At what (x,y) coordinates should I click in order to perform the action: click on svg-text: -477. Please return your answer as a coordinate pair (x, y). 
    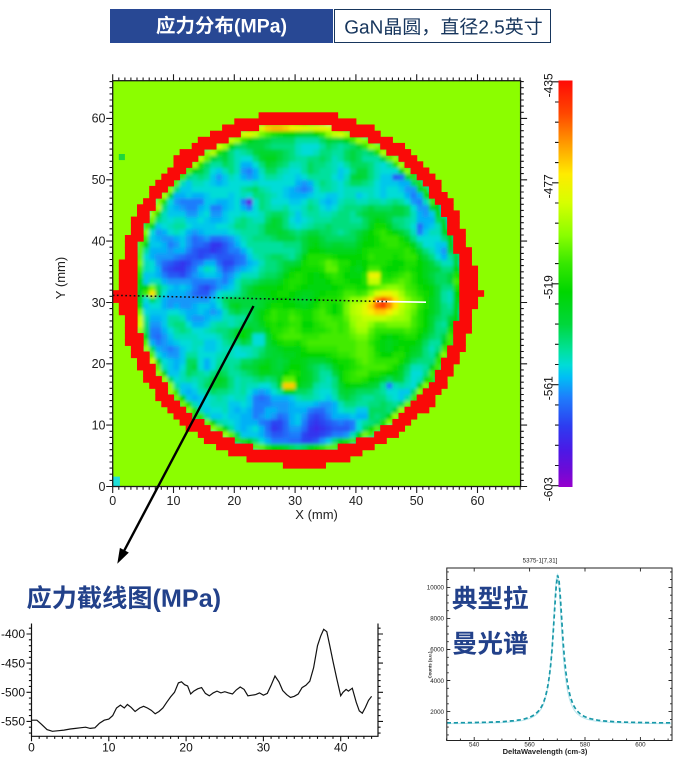
    Looking at the image, I should click on (549, 186).